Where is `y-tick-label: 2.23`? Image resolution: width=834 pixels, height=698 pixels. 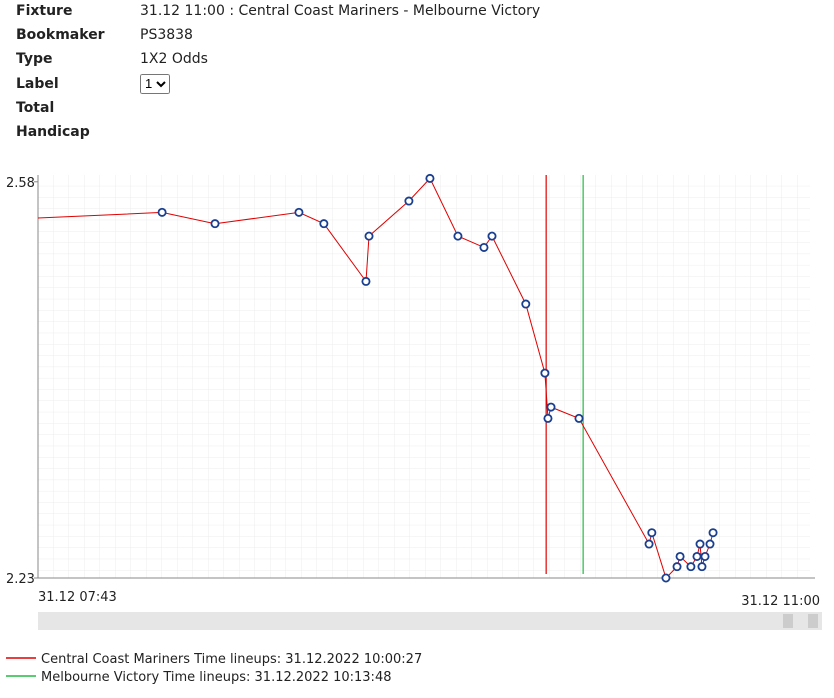 y-tick-label: 2.23 is located at coordinates (20, 579).